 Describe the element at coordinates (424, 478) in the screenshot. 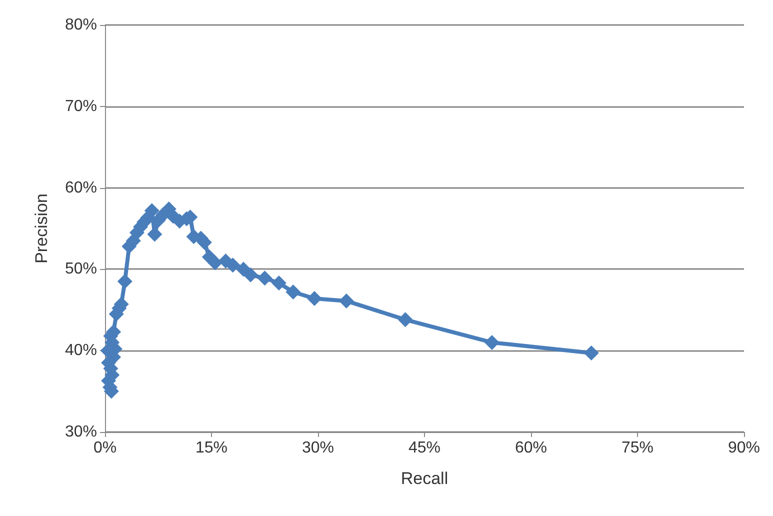

I see `x-axis-title: Recall` at that location.